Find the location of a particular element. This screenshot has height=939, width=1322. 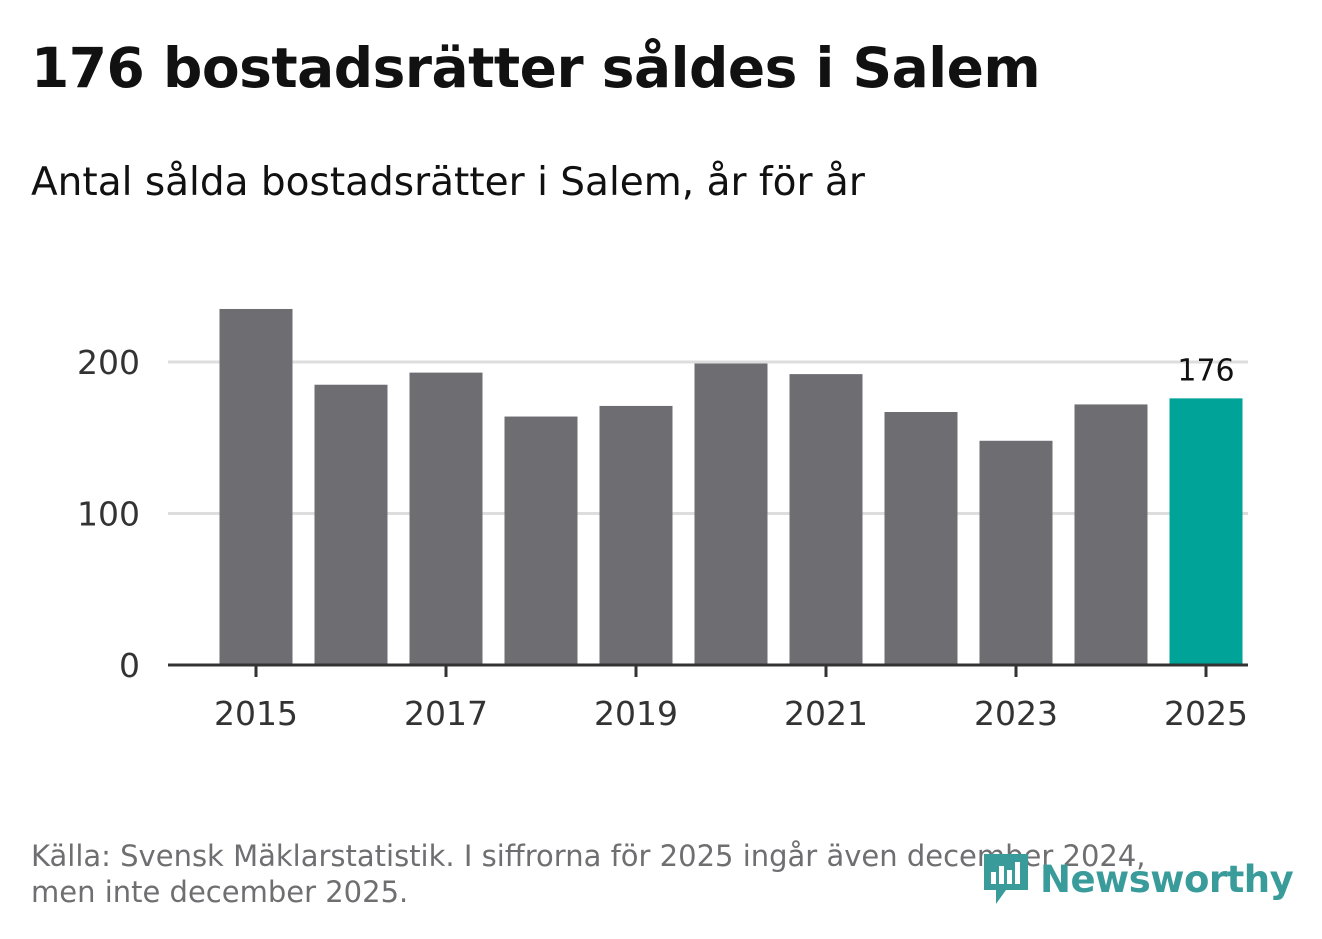

bar-2016 is located at coordinates (351, 524).